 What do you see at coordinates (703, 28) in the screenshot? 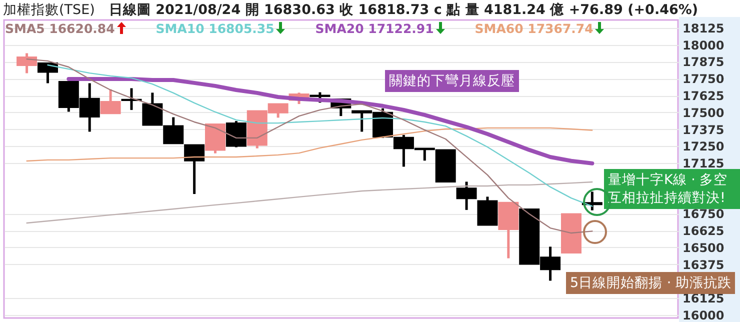
I see `y-tick-label: 18125` at bounding box center [703, 28].